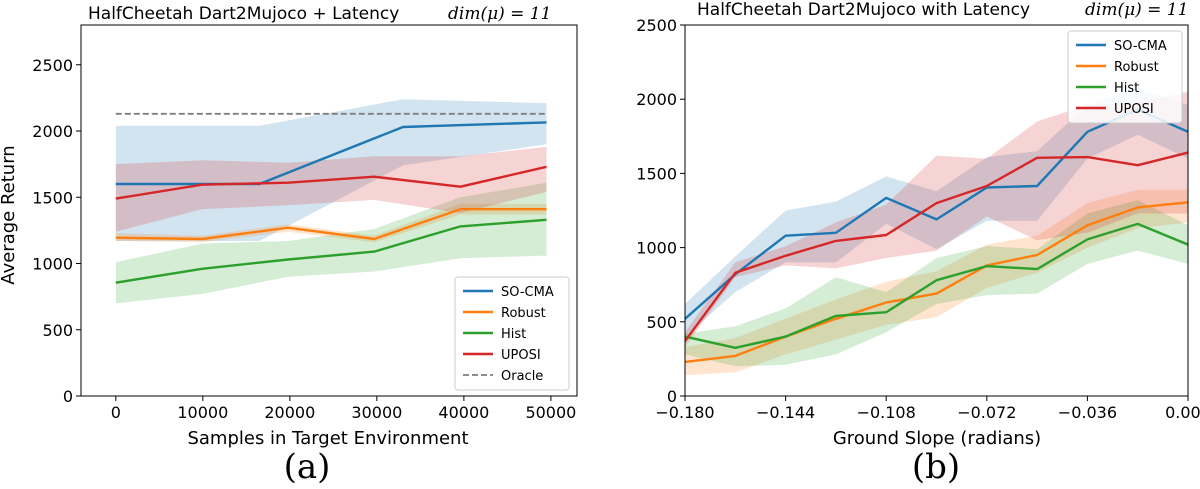 The height and width of the screenshot is (489, 1200). What do you see at coordinates (243, 14) in the screenshot?
I see `chart-a-title: HalfCheetah Dart2Mujoco + Latency` at bounding box center [243, 14].